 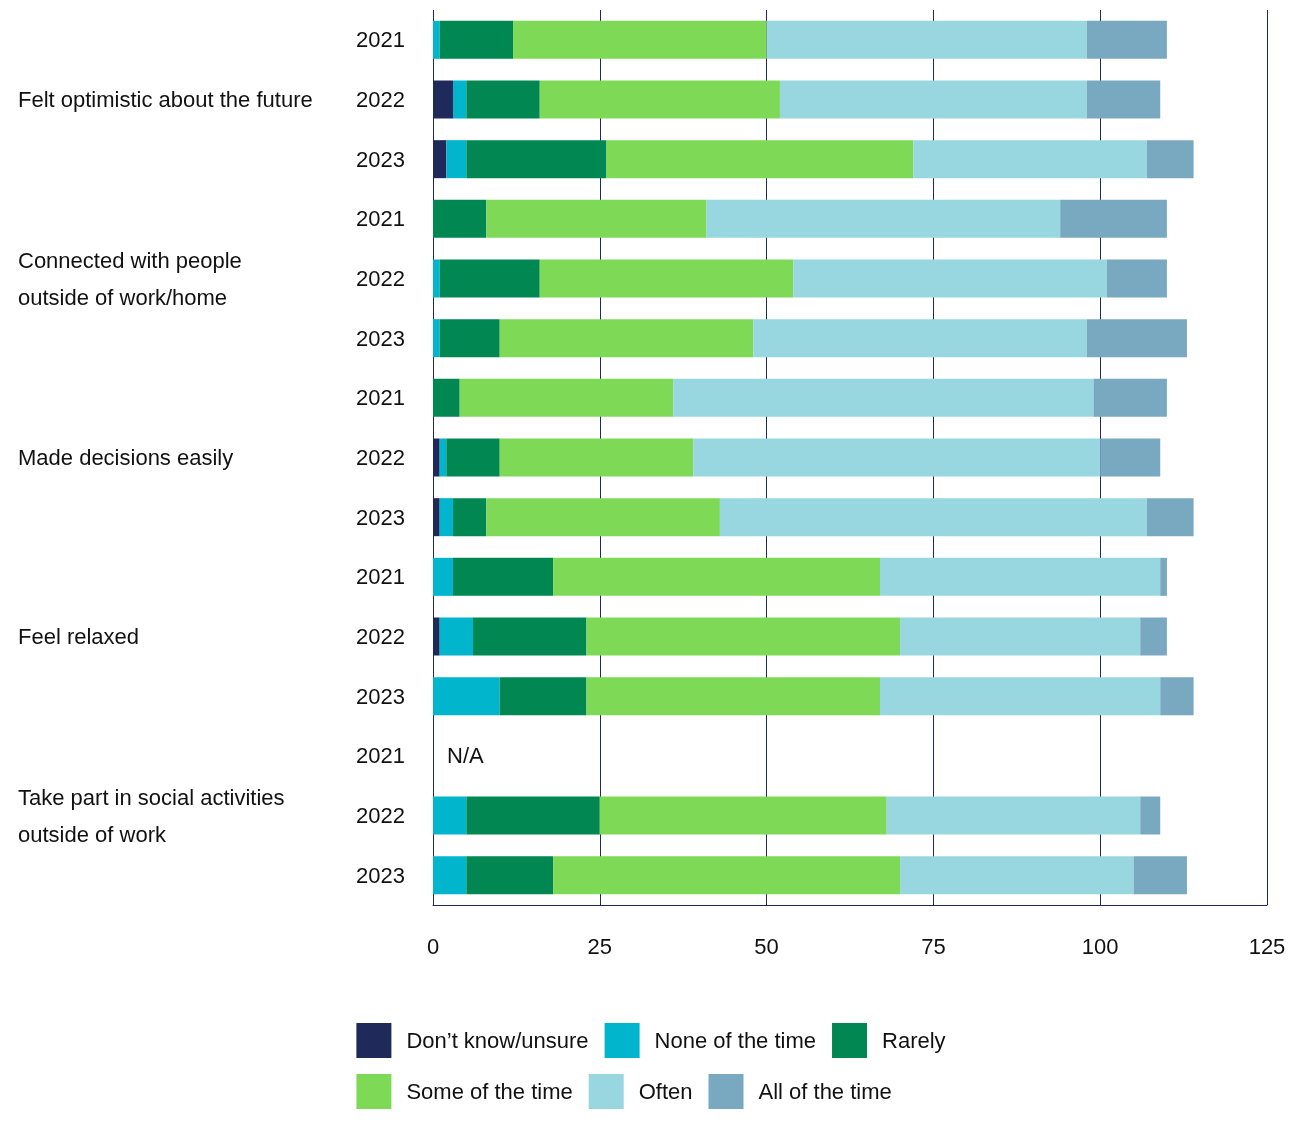 I want to click on x-tick-label: 25, so click(x=600, y=946).